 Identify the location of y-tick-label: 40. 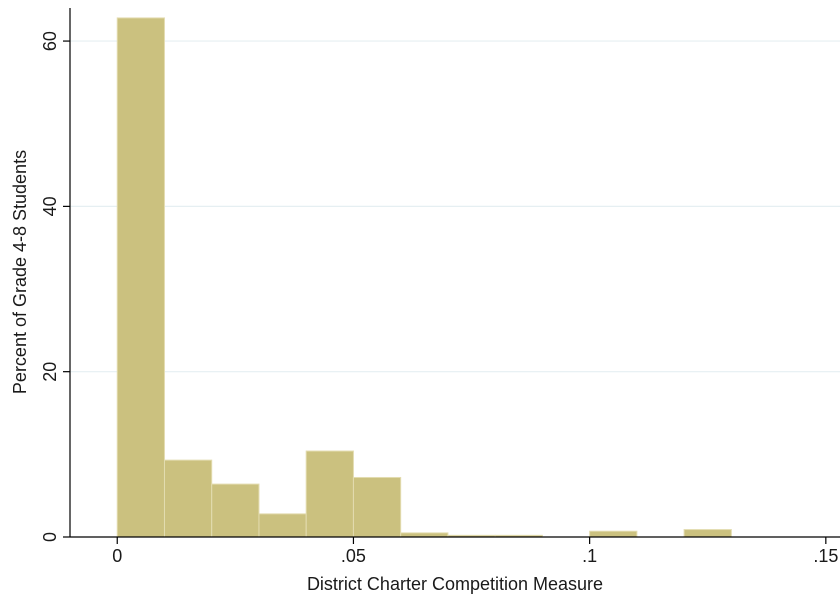
(50, 206).